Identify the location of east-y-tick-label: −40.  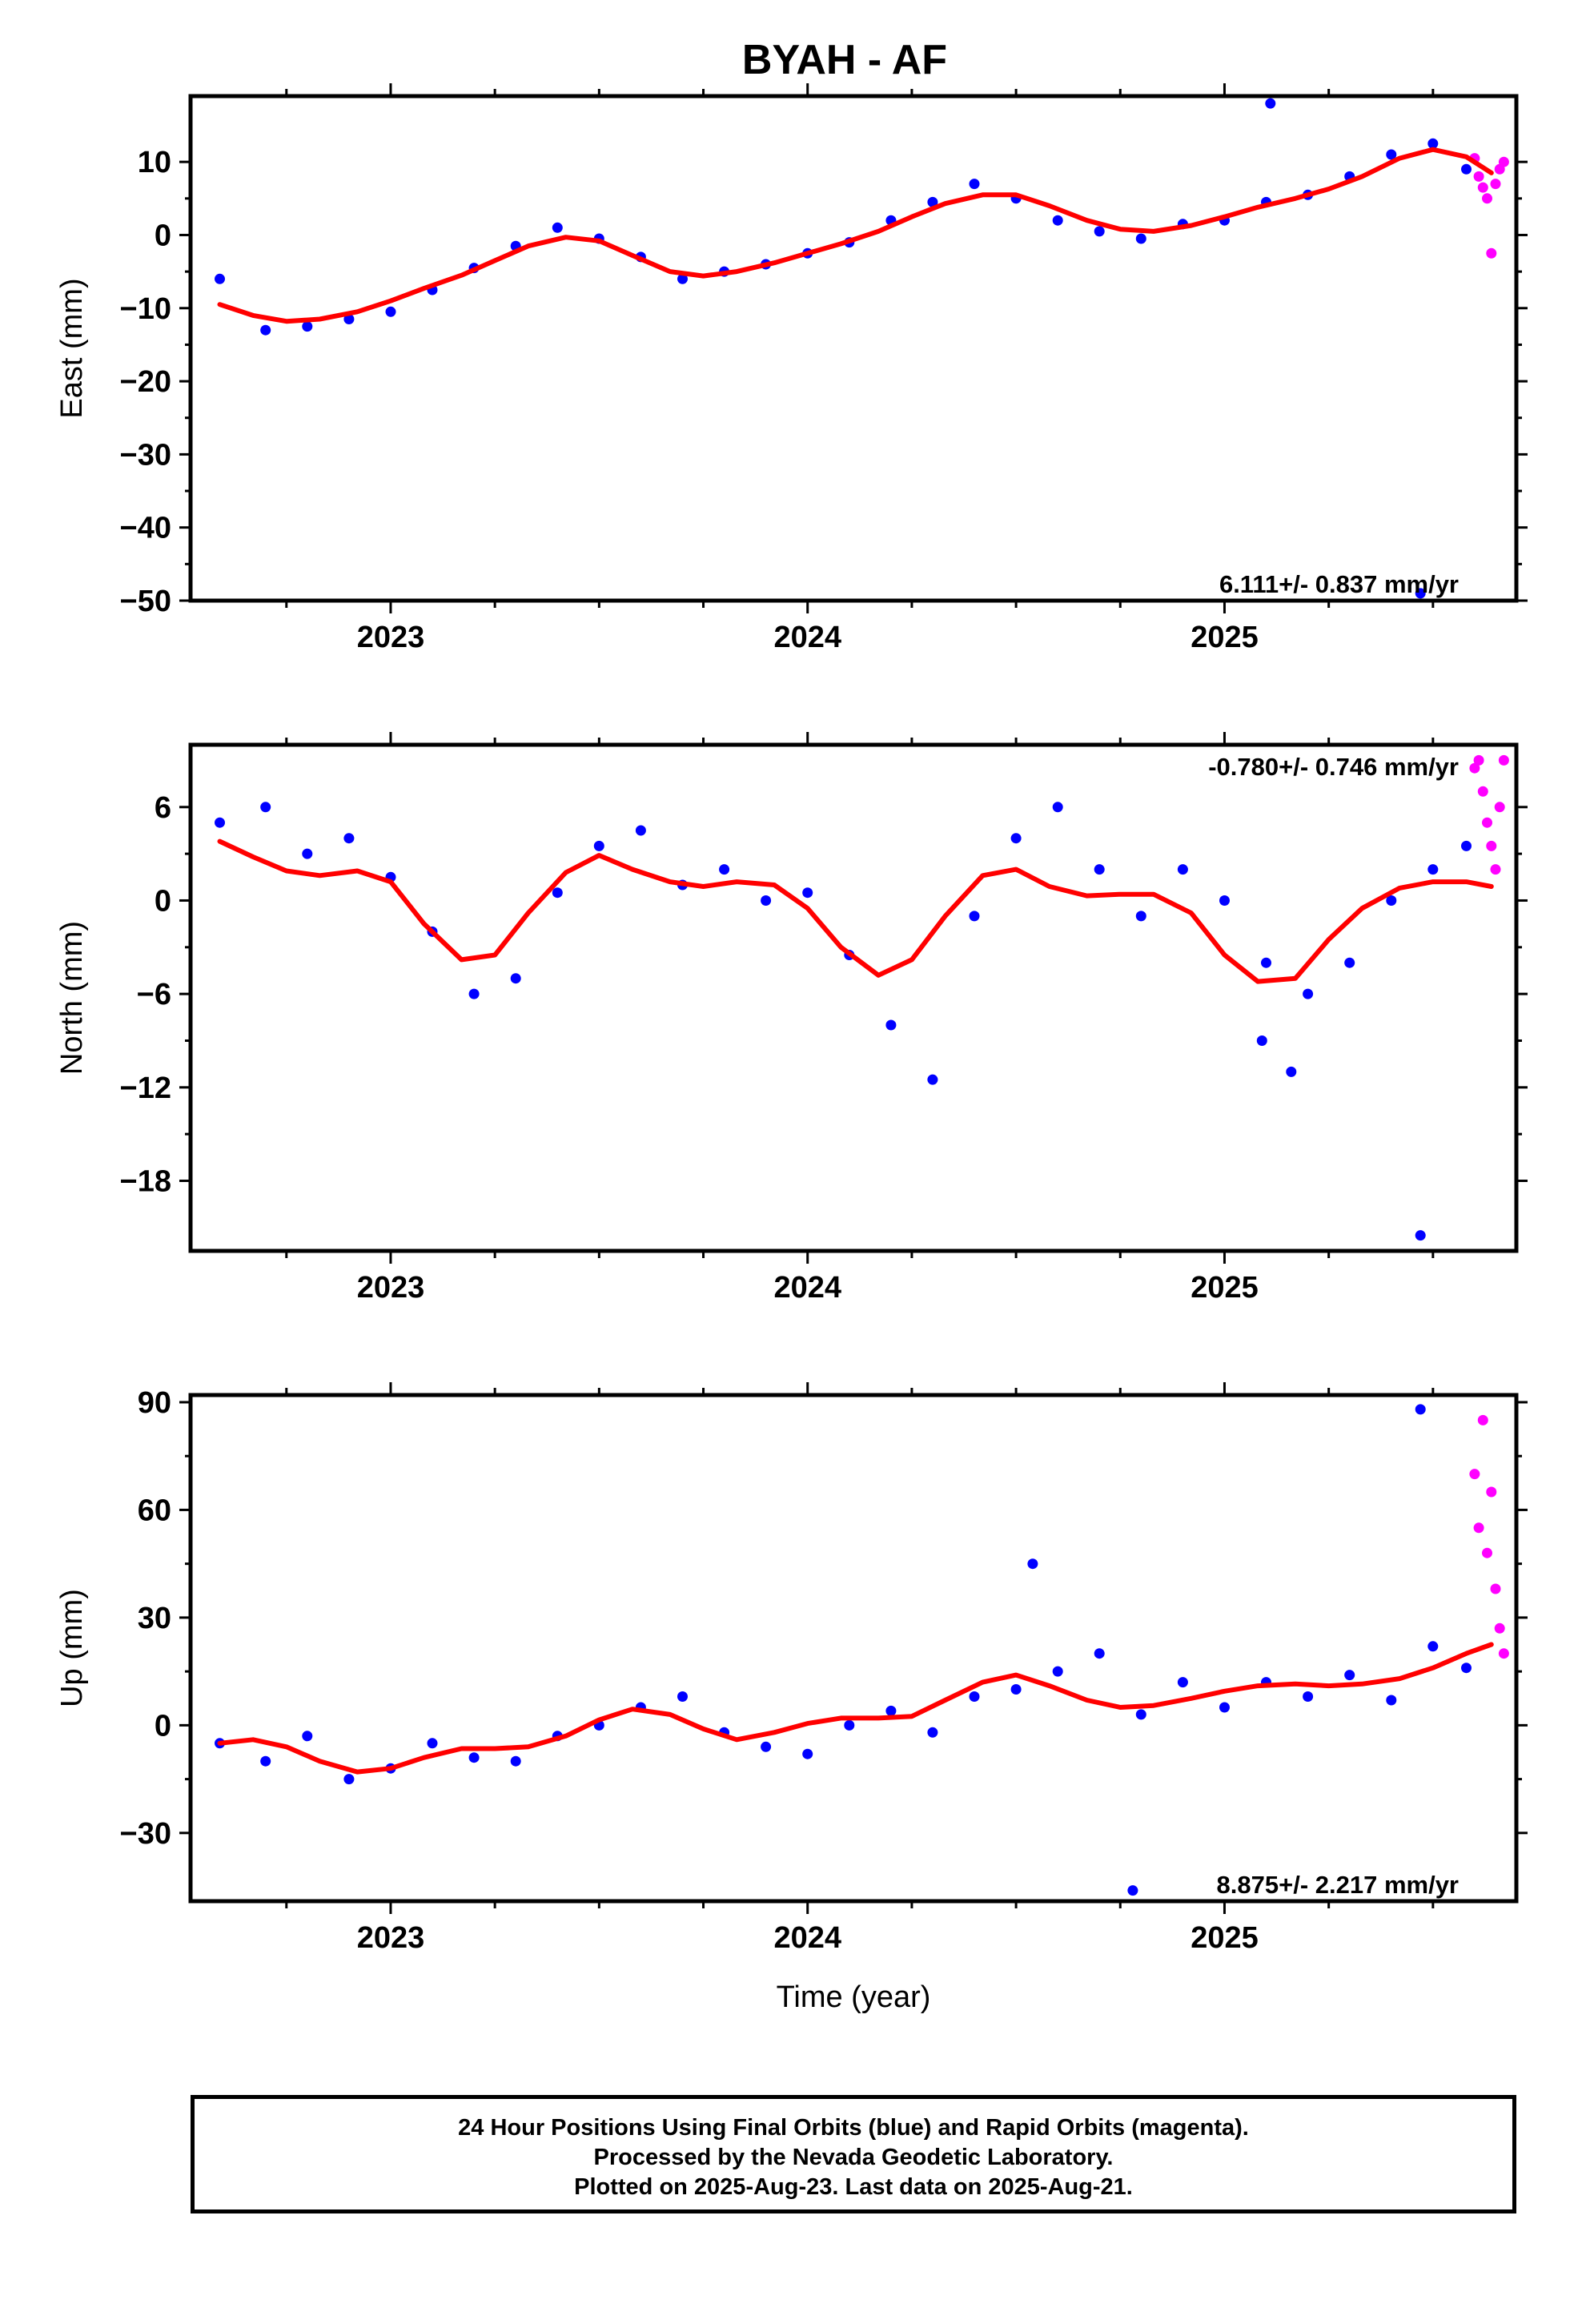
(145, 528).